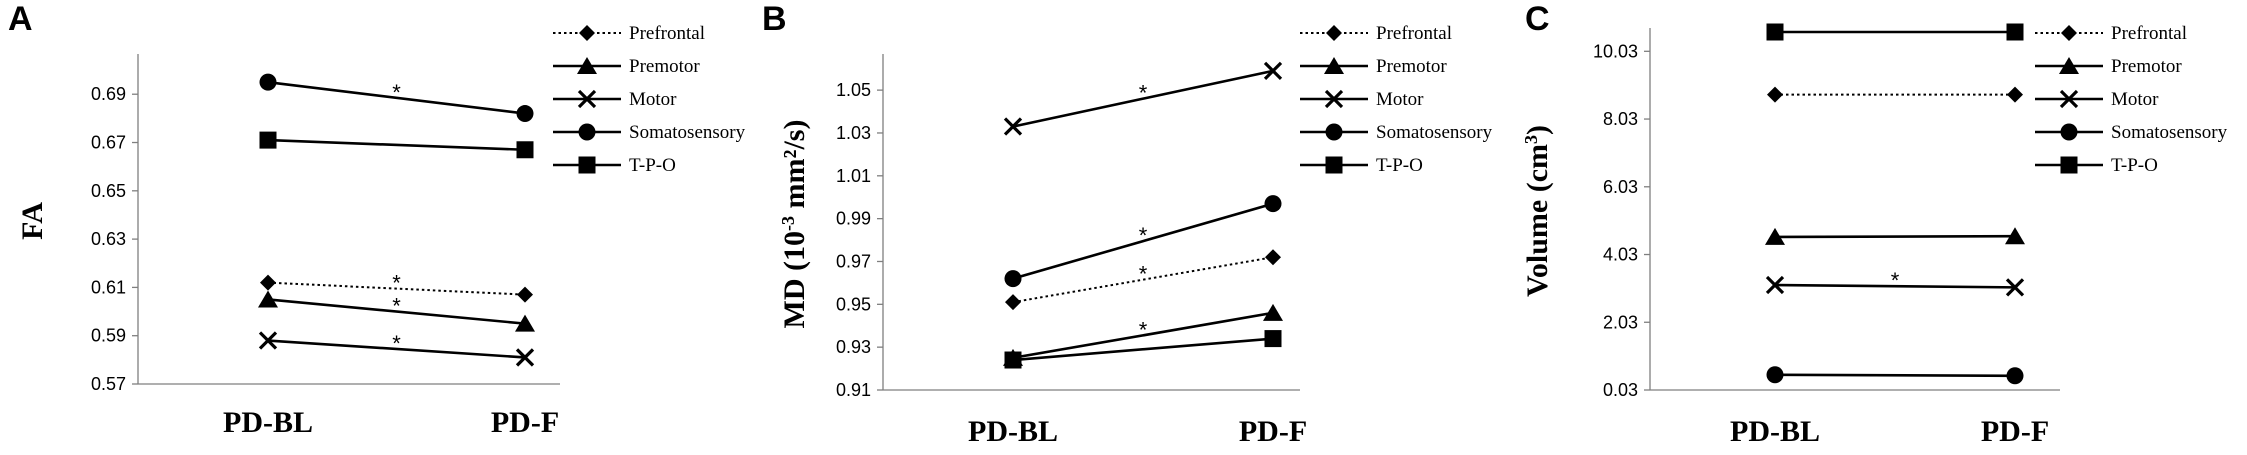 The width and height of the screenshot is (2247, 455). What do you see at coordinates (108, 287) in the screenshot?
I see `y-tick-label: 0.61` at bounding box center [108, 287].